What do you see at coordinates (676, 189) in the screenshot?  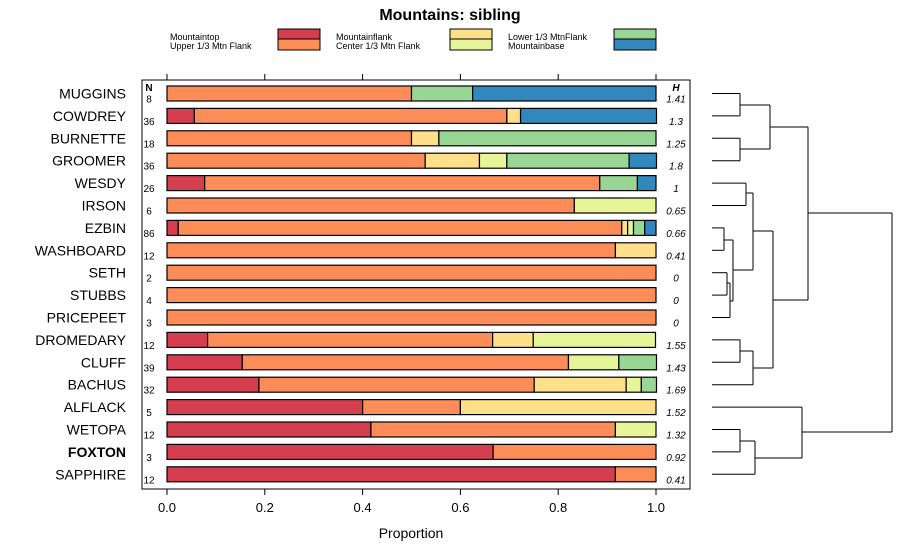 I see `row-h-value: 1` at bounding box center [676, 189].